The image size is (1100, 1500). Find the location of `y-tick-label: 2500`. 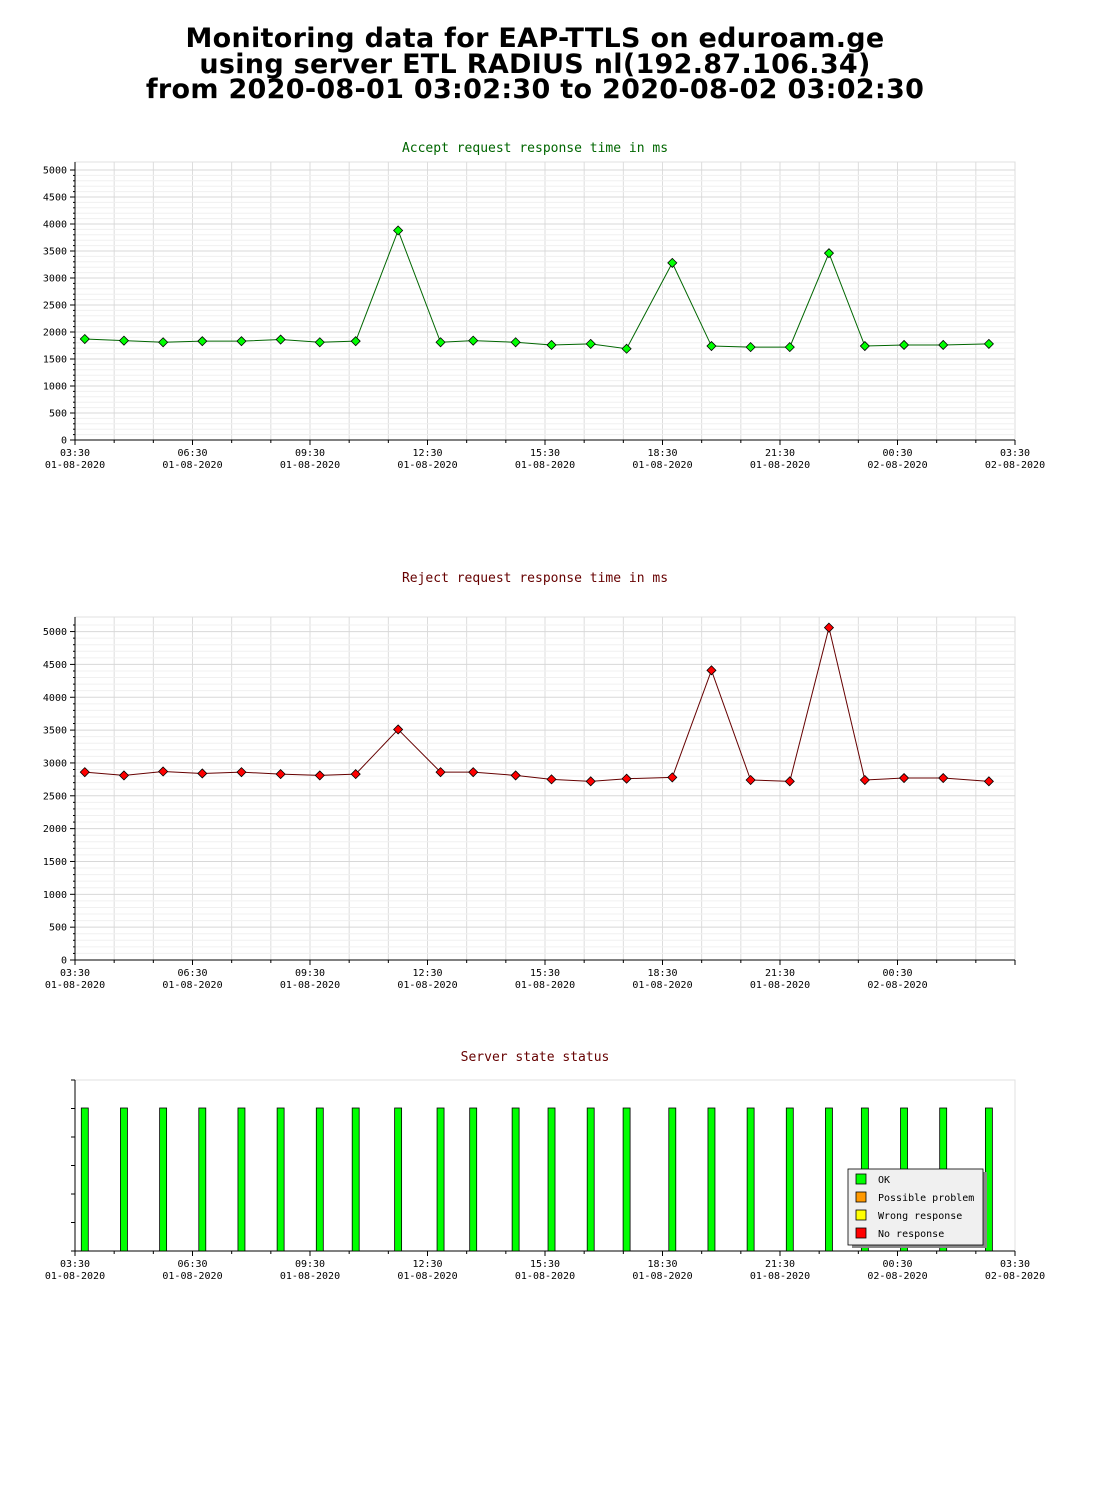

y-tick-label: 2500 is located at coordinates (55, 306).